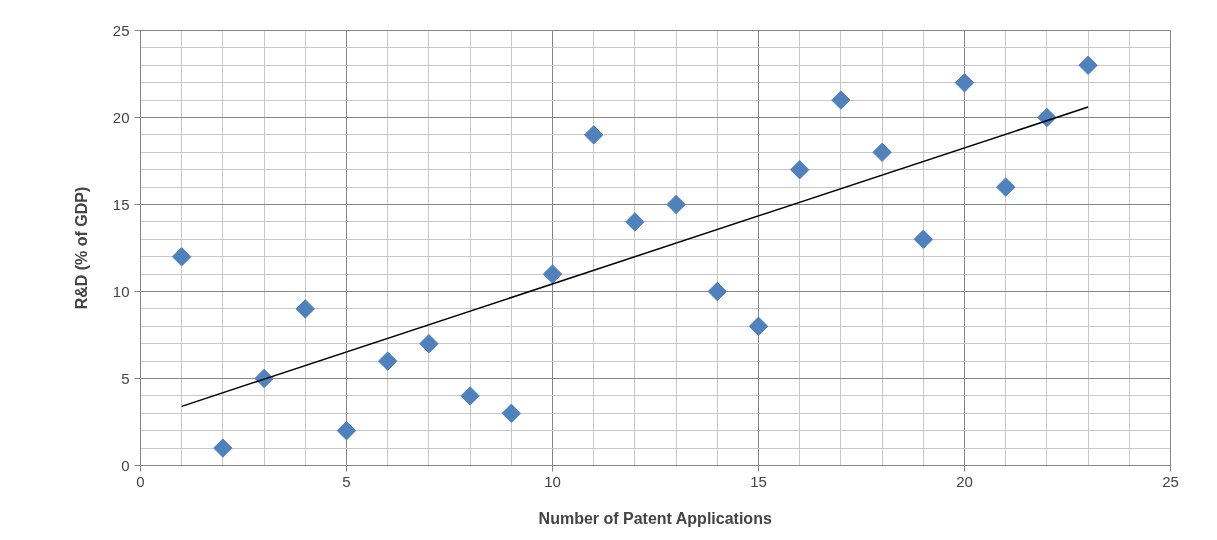 The image size is (1217, 540). I want to click on y-tick-label: 15, so click(121, 204).